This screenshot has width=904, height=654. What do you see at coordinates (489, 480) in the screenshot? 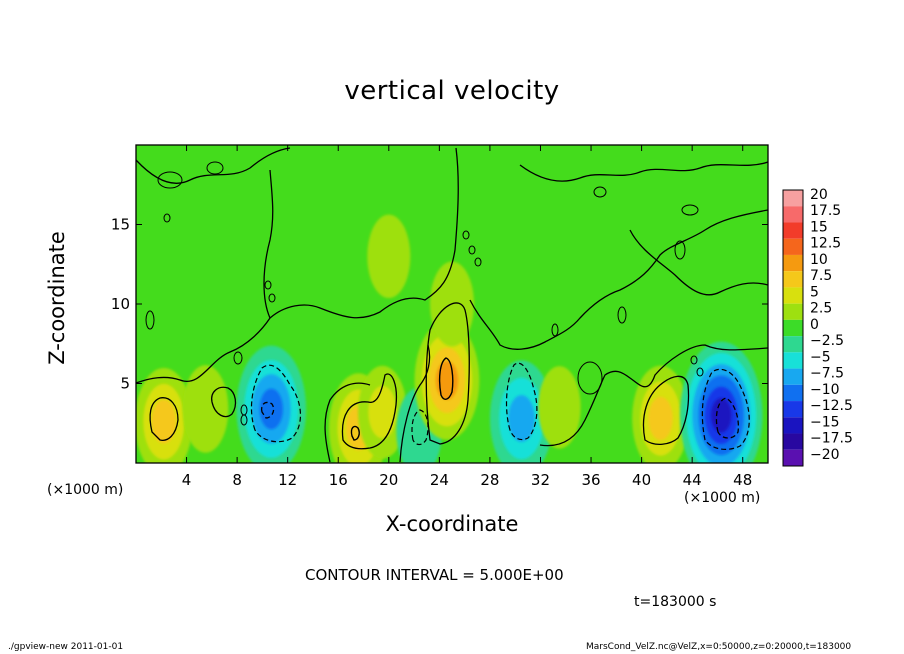
I see `x-tick-label: 28` at bounding box center [489, 480].